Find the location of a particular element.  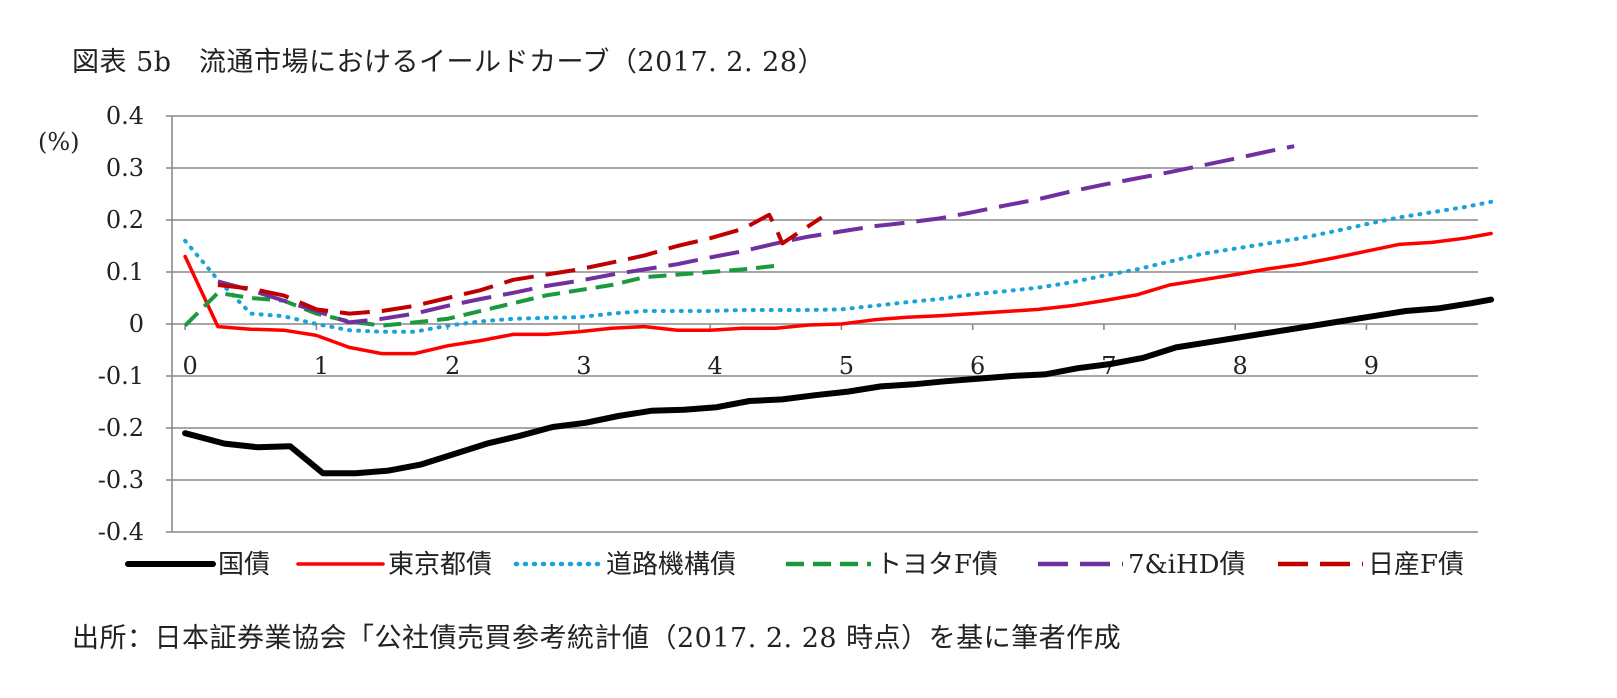

y-tick-label: 0 is located at coordinates (136, 324).